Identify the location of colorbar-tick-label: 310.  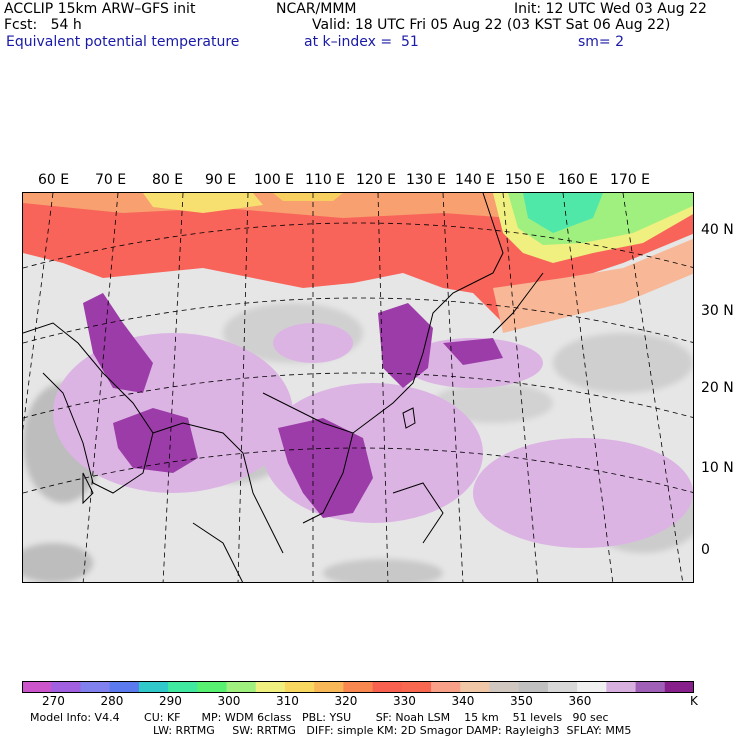
(287, 701).